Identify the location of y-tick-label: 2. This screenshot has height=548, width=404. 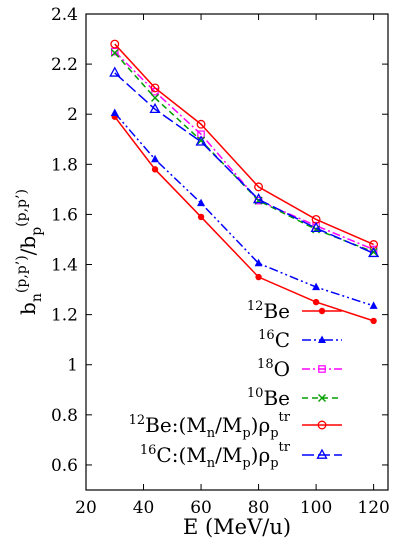
(72, 115).